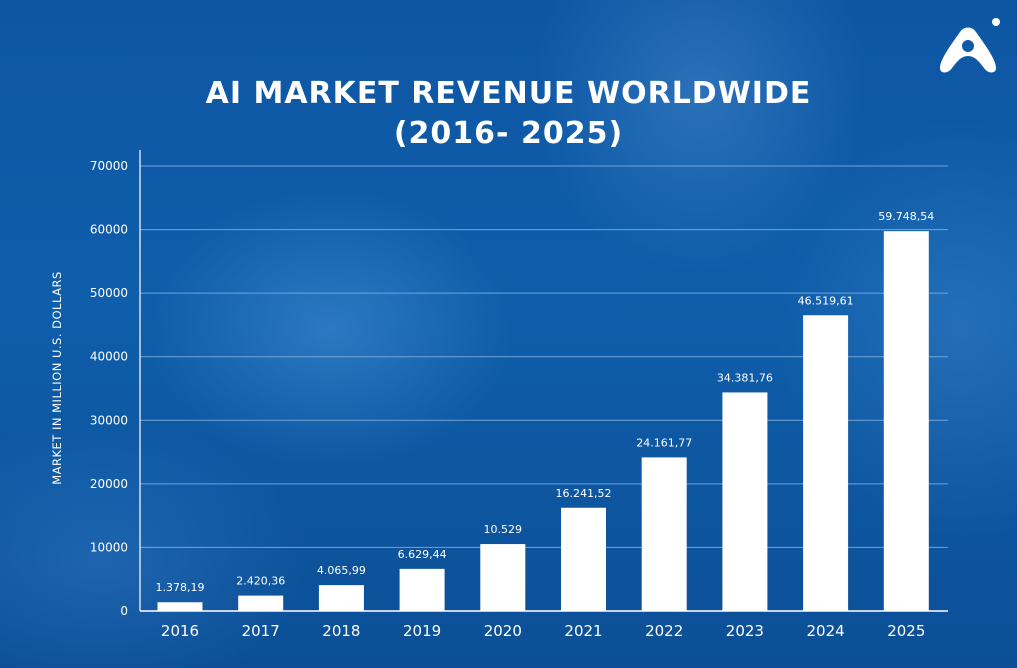  Describe the element at coordinates (745, 377) in the screenshot. I see `data-label: 34.381,76` at that location.